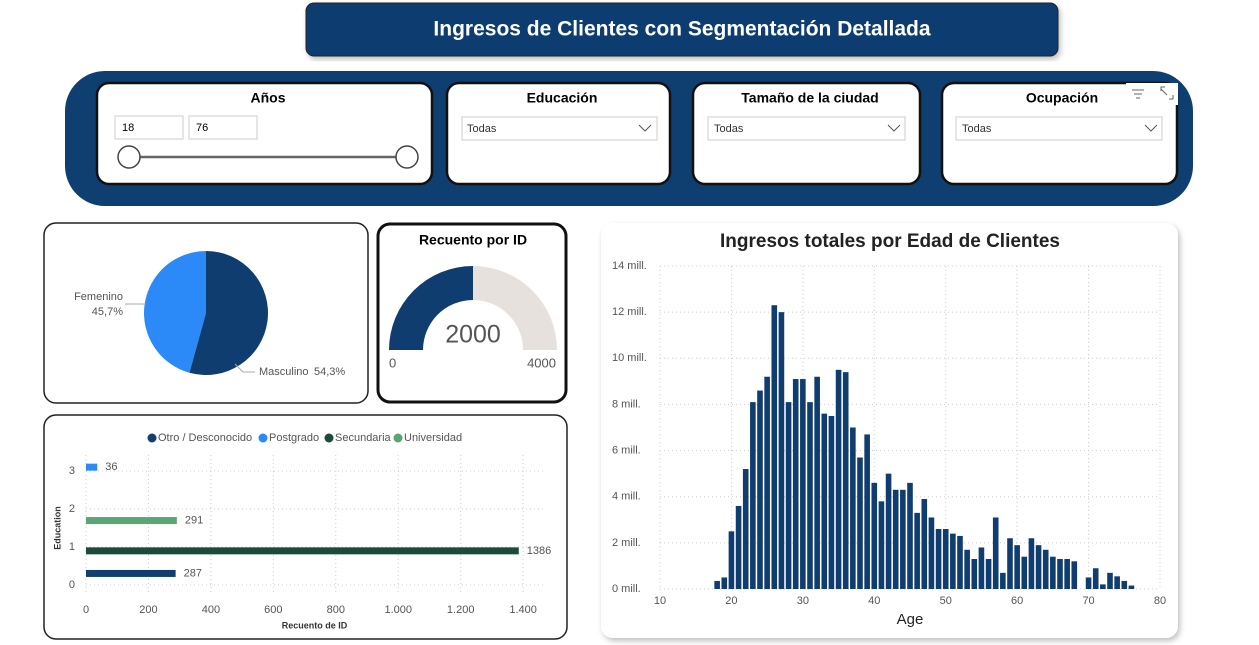 The width and height of the screenshot is (1259, 645). What do you see at coordinates (175, 312) in the screenshot?
I see `pie-slice` at bounding box center [175, 312].